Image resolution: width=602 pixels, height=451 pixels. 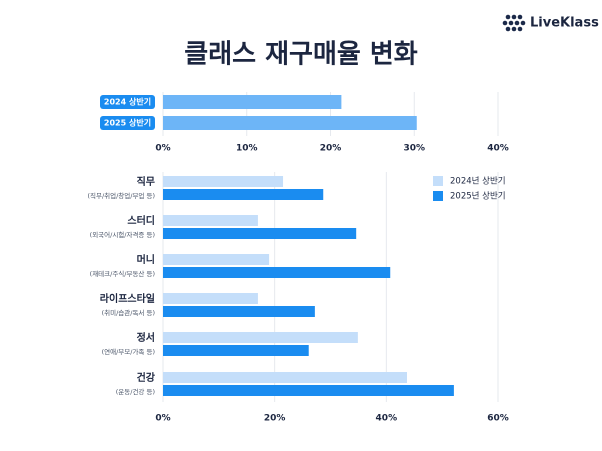 I want to click on x-tick-label: 60%, so click(x=498, y=419).